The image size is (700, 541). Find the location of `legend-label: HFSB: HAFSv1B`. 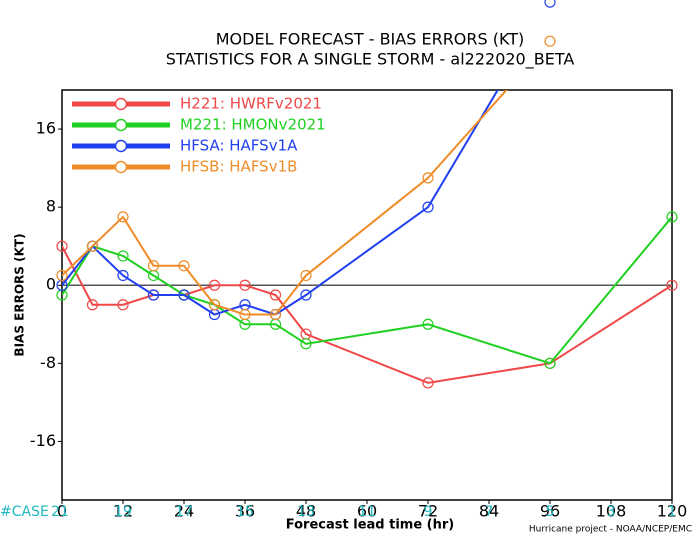

legend-label: HFSB: HAFSv1B is located at coordinates (238, 167).